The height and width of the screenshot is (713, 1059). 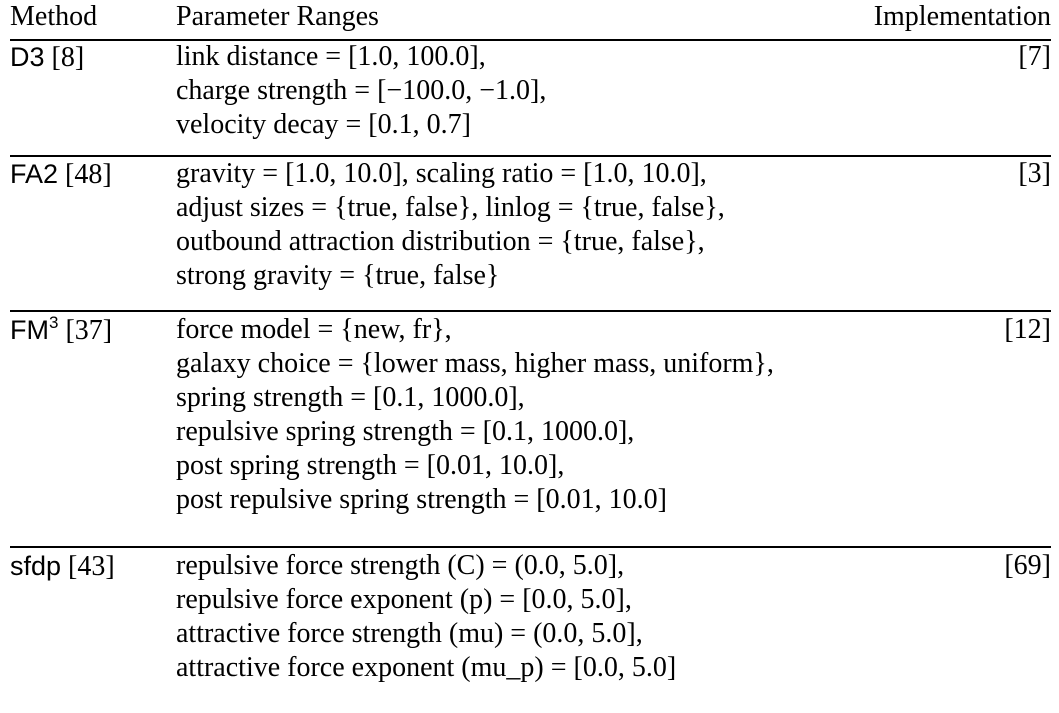 What do you see at coordinates (277, 16) in the screenshot?
I see `header-parameter-ranges: Parameter Ranges` at bounding box center [277, 16].